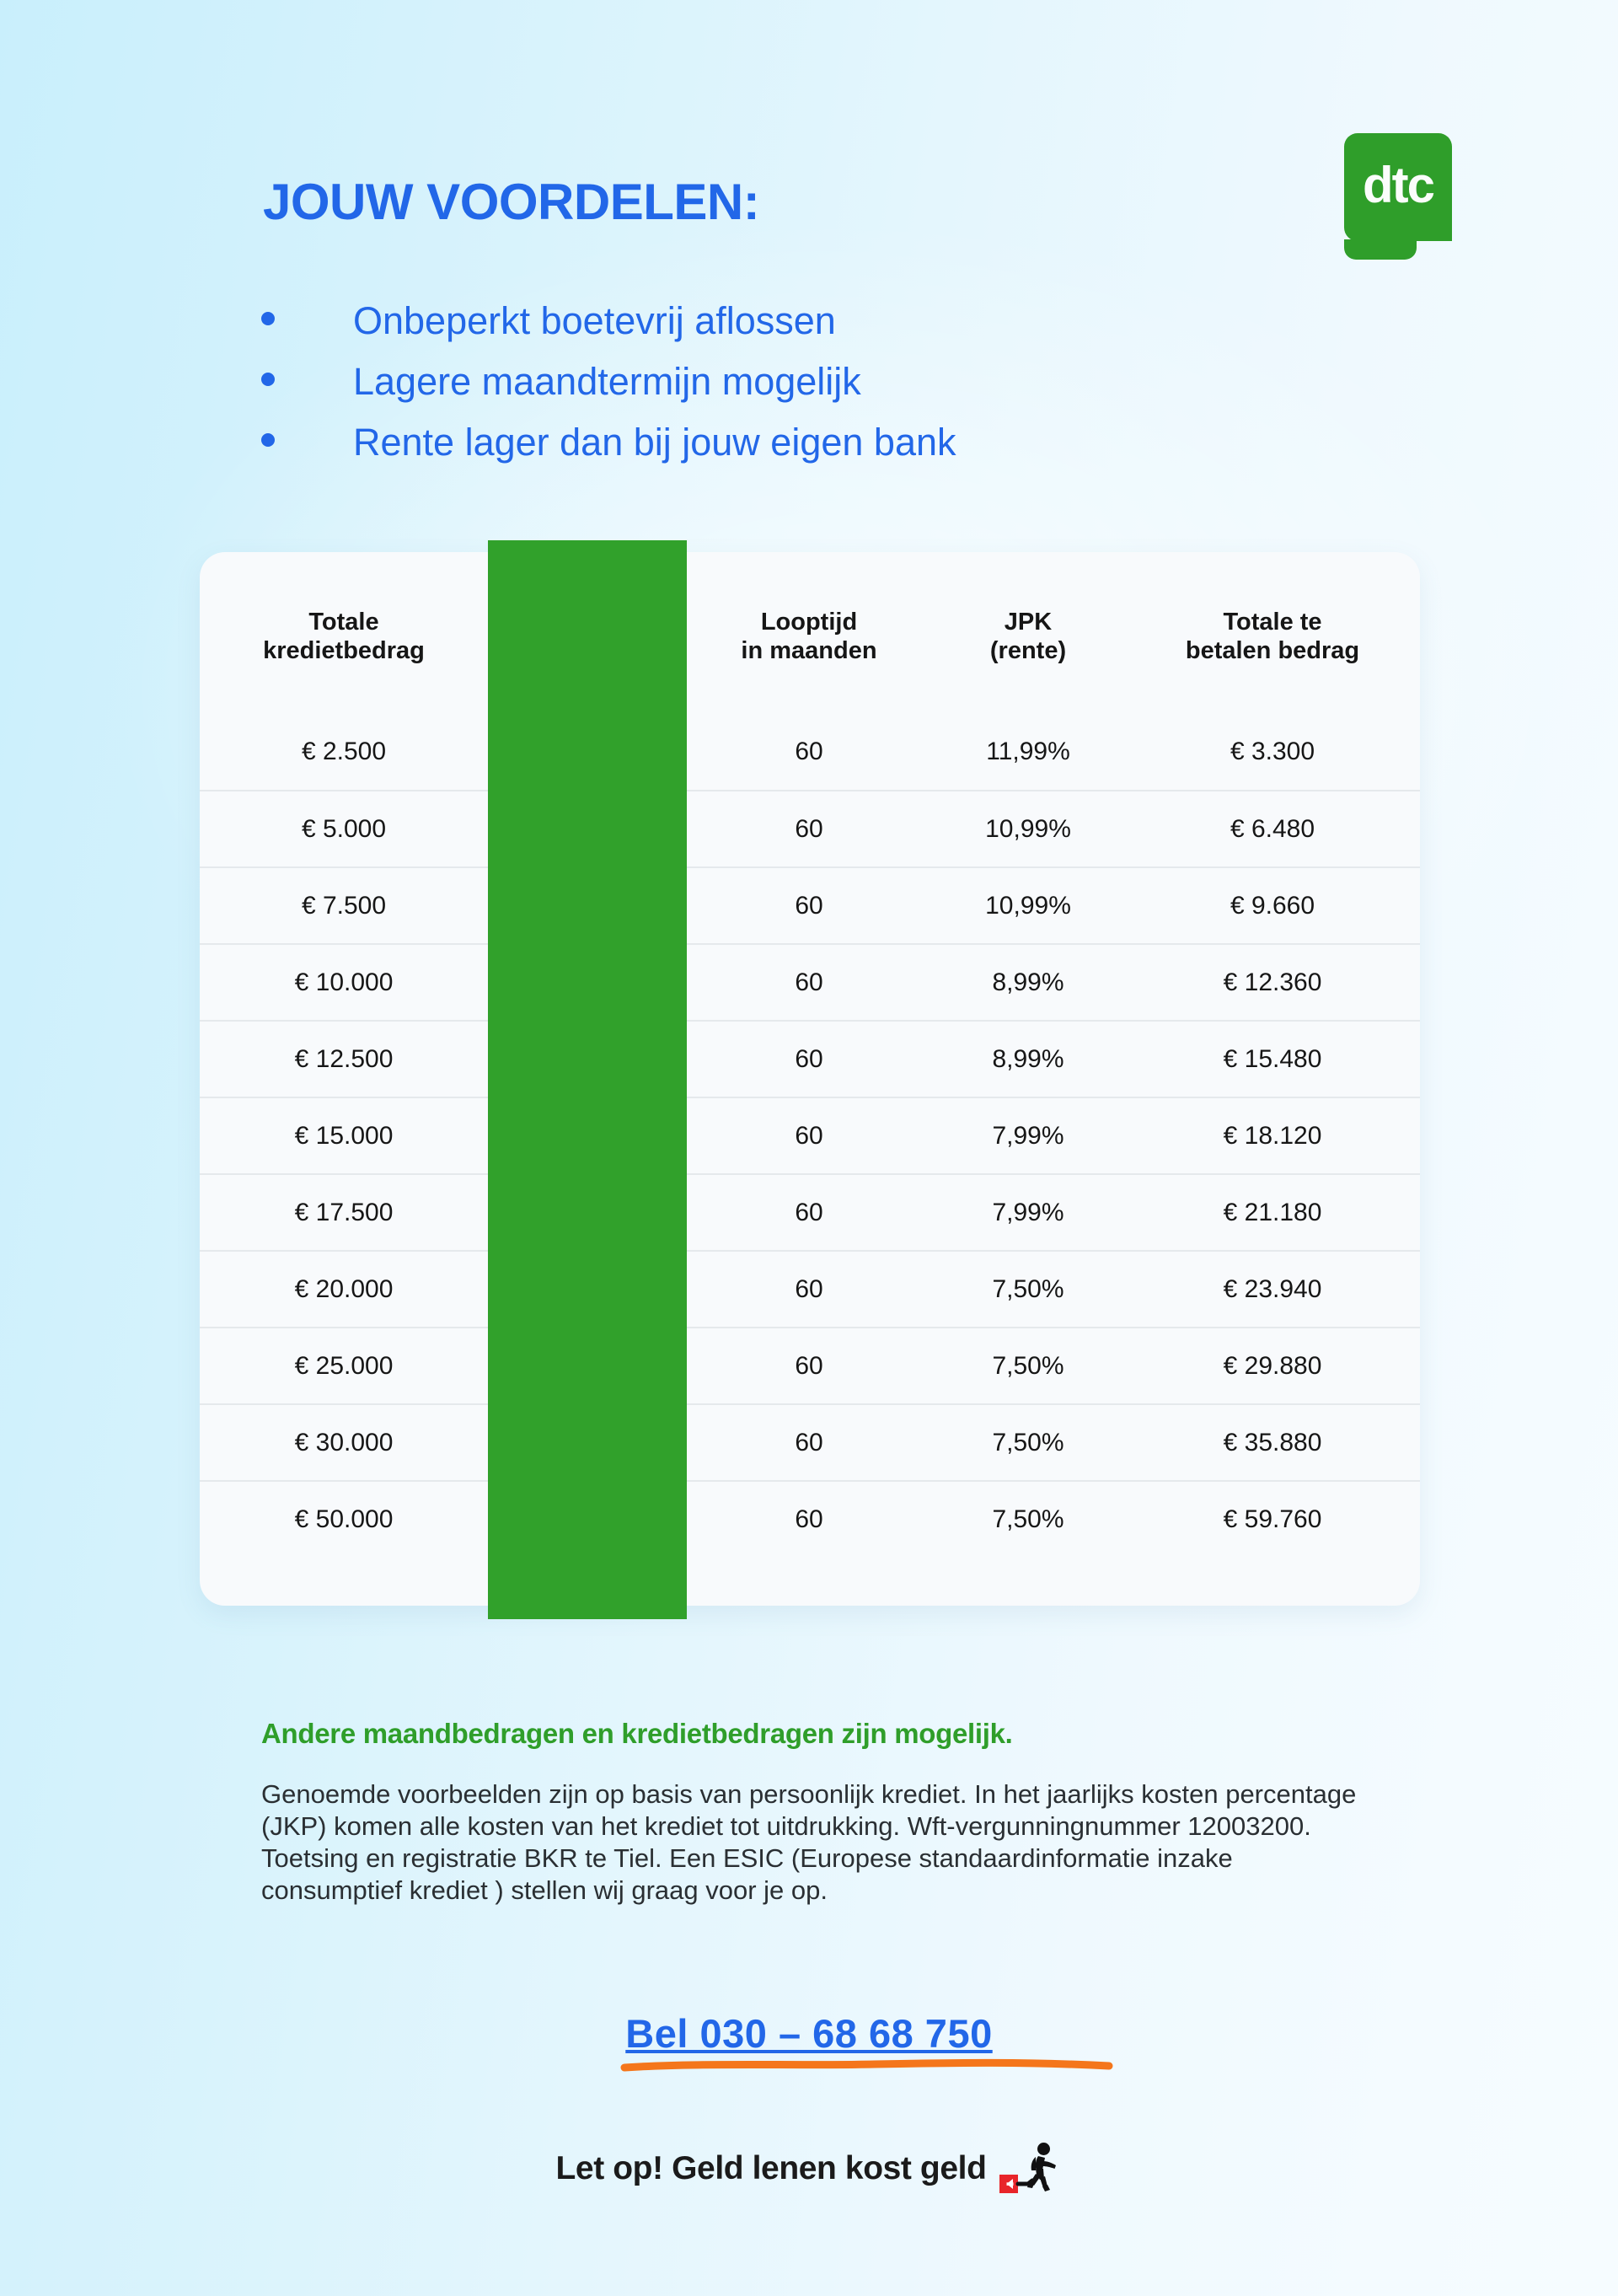 This screenshot has height=2296, width=1618. What do you see at coordinates (344, 1519) in the screenshot?
I see `cell-krediet: € 50.000` at bounding box center [344, 1519].